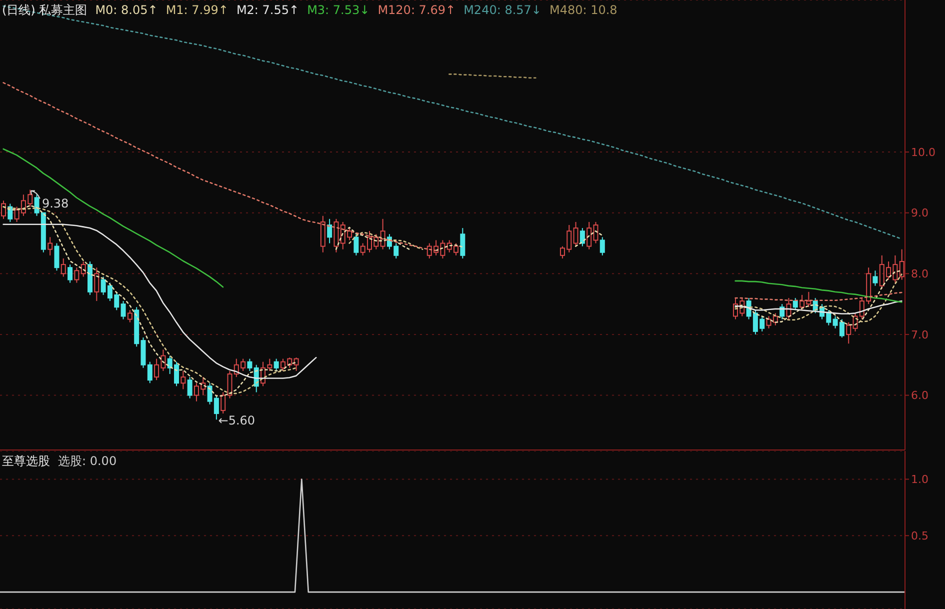 The height and width of the screenshot is (609, 945). I want to click on y-tick-label: 0.5, so click(919, 536).